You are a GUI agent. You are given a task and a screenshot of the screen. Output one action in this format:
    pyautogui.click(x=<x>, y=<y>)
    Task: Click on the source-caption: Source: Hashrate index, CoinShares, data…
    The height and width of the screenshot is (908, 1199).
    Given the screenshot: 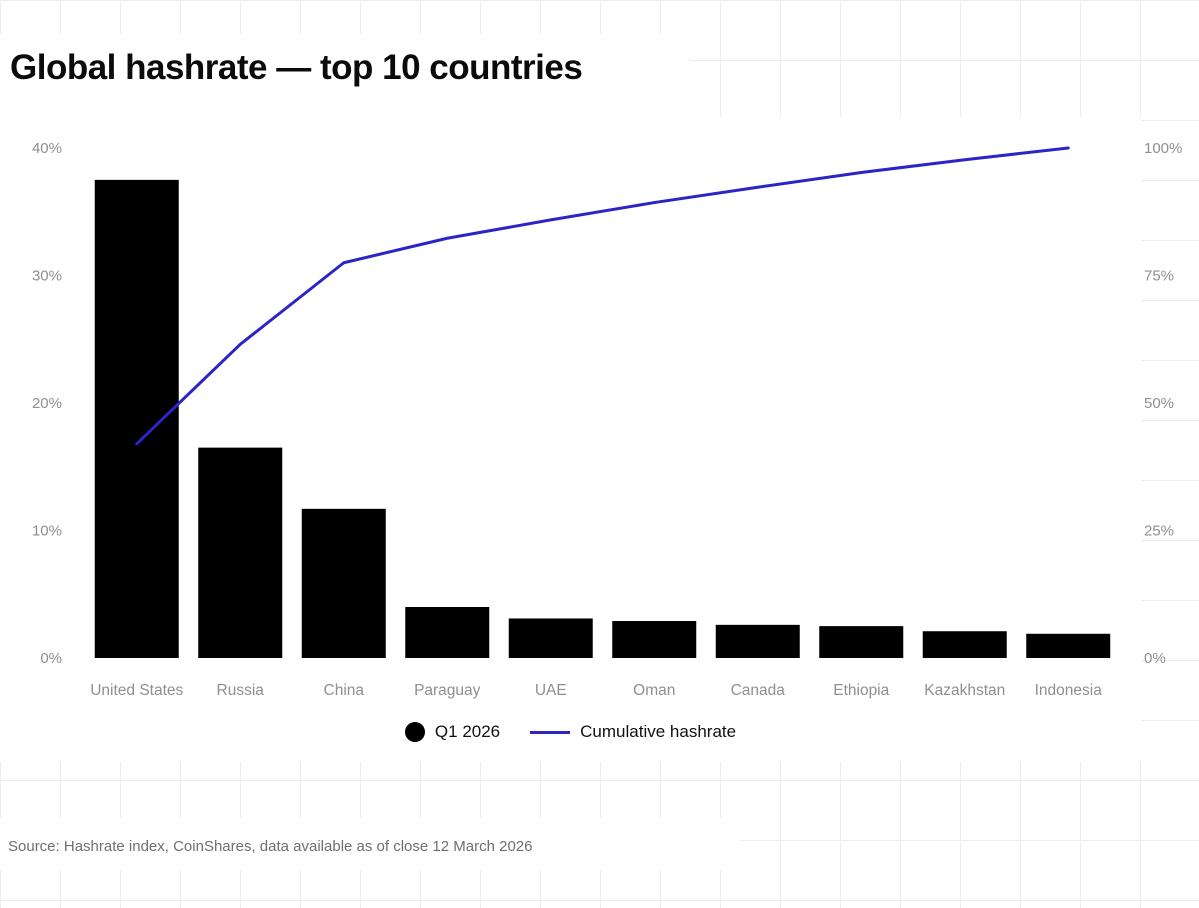 What is the action you would take?
    pyautogui.click(x=270, y=846)
    